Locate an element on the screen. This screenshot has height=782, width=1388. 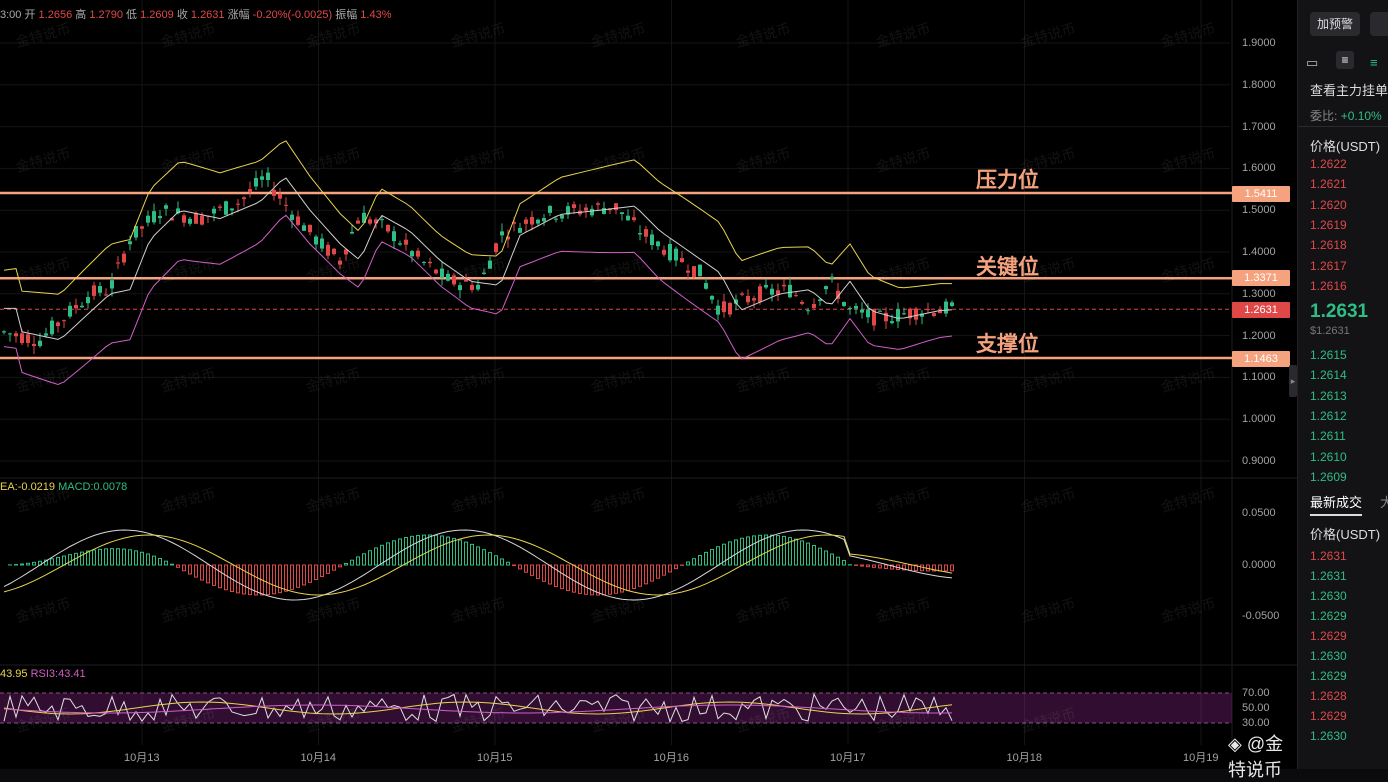
middle-band-line is located at coordinates (478, 258).